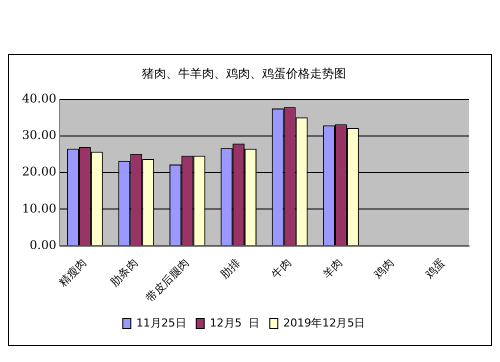 The image size is (500, 362). Describe the element at coordinates (39, 208) in the screenshot. I see `y-tick-label: 10.00` at that location.